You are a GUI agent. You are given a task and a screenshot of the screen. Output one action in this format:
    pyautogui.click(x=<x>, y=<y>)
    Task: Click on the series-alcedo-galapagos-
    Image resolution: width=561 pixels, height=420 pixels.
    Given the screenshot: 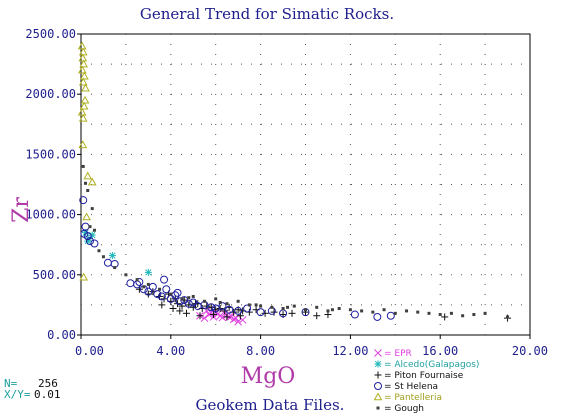 What is the action you would take?
    pyautogui.click(x=116, y=252)
    